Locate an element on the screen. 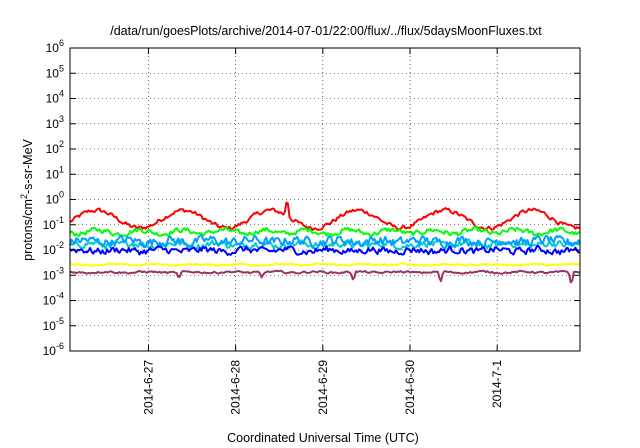 Image resolution: width=640 pixels, height=448 pixels. y-tick-label: 10⁻³ is located at coordinates (53, 273).